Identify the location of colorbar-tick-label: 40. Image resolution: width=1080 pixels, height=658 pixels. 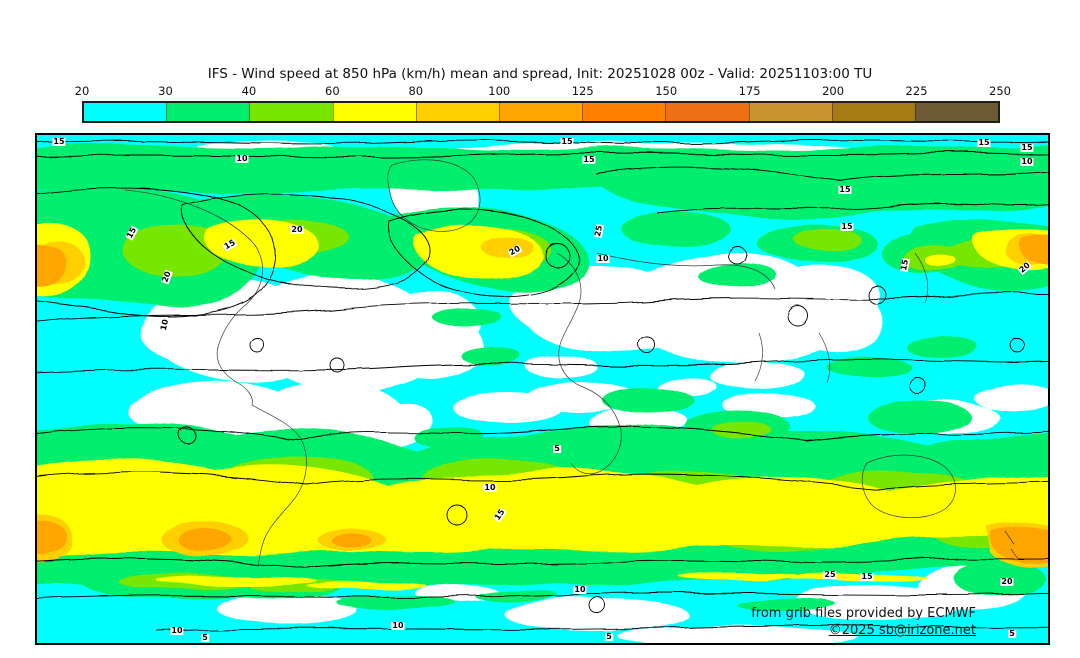
(249, 91).